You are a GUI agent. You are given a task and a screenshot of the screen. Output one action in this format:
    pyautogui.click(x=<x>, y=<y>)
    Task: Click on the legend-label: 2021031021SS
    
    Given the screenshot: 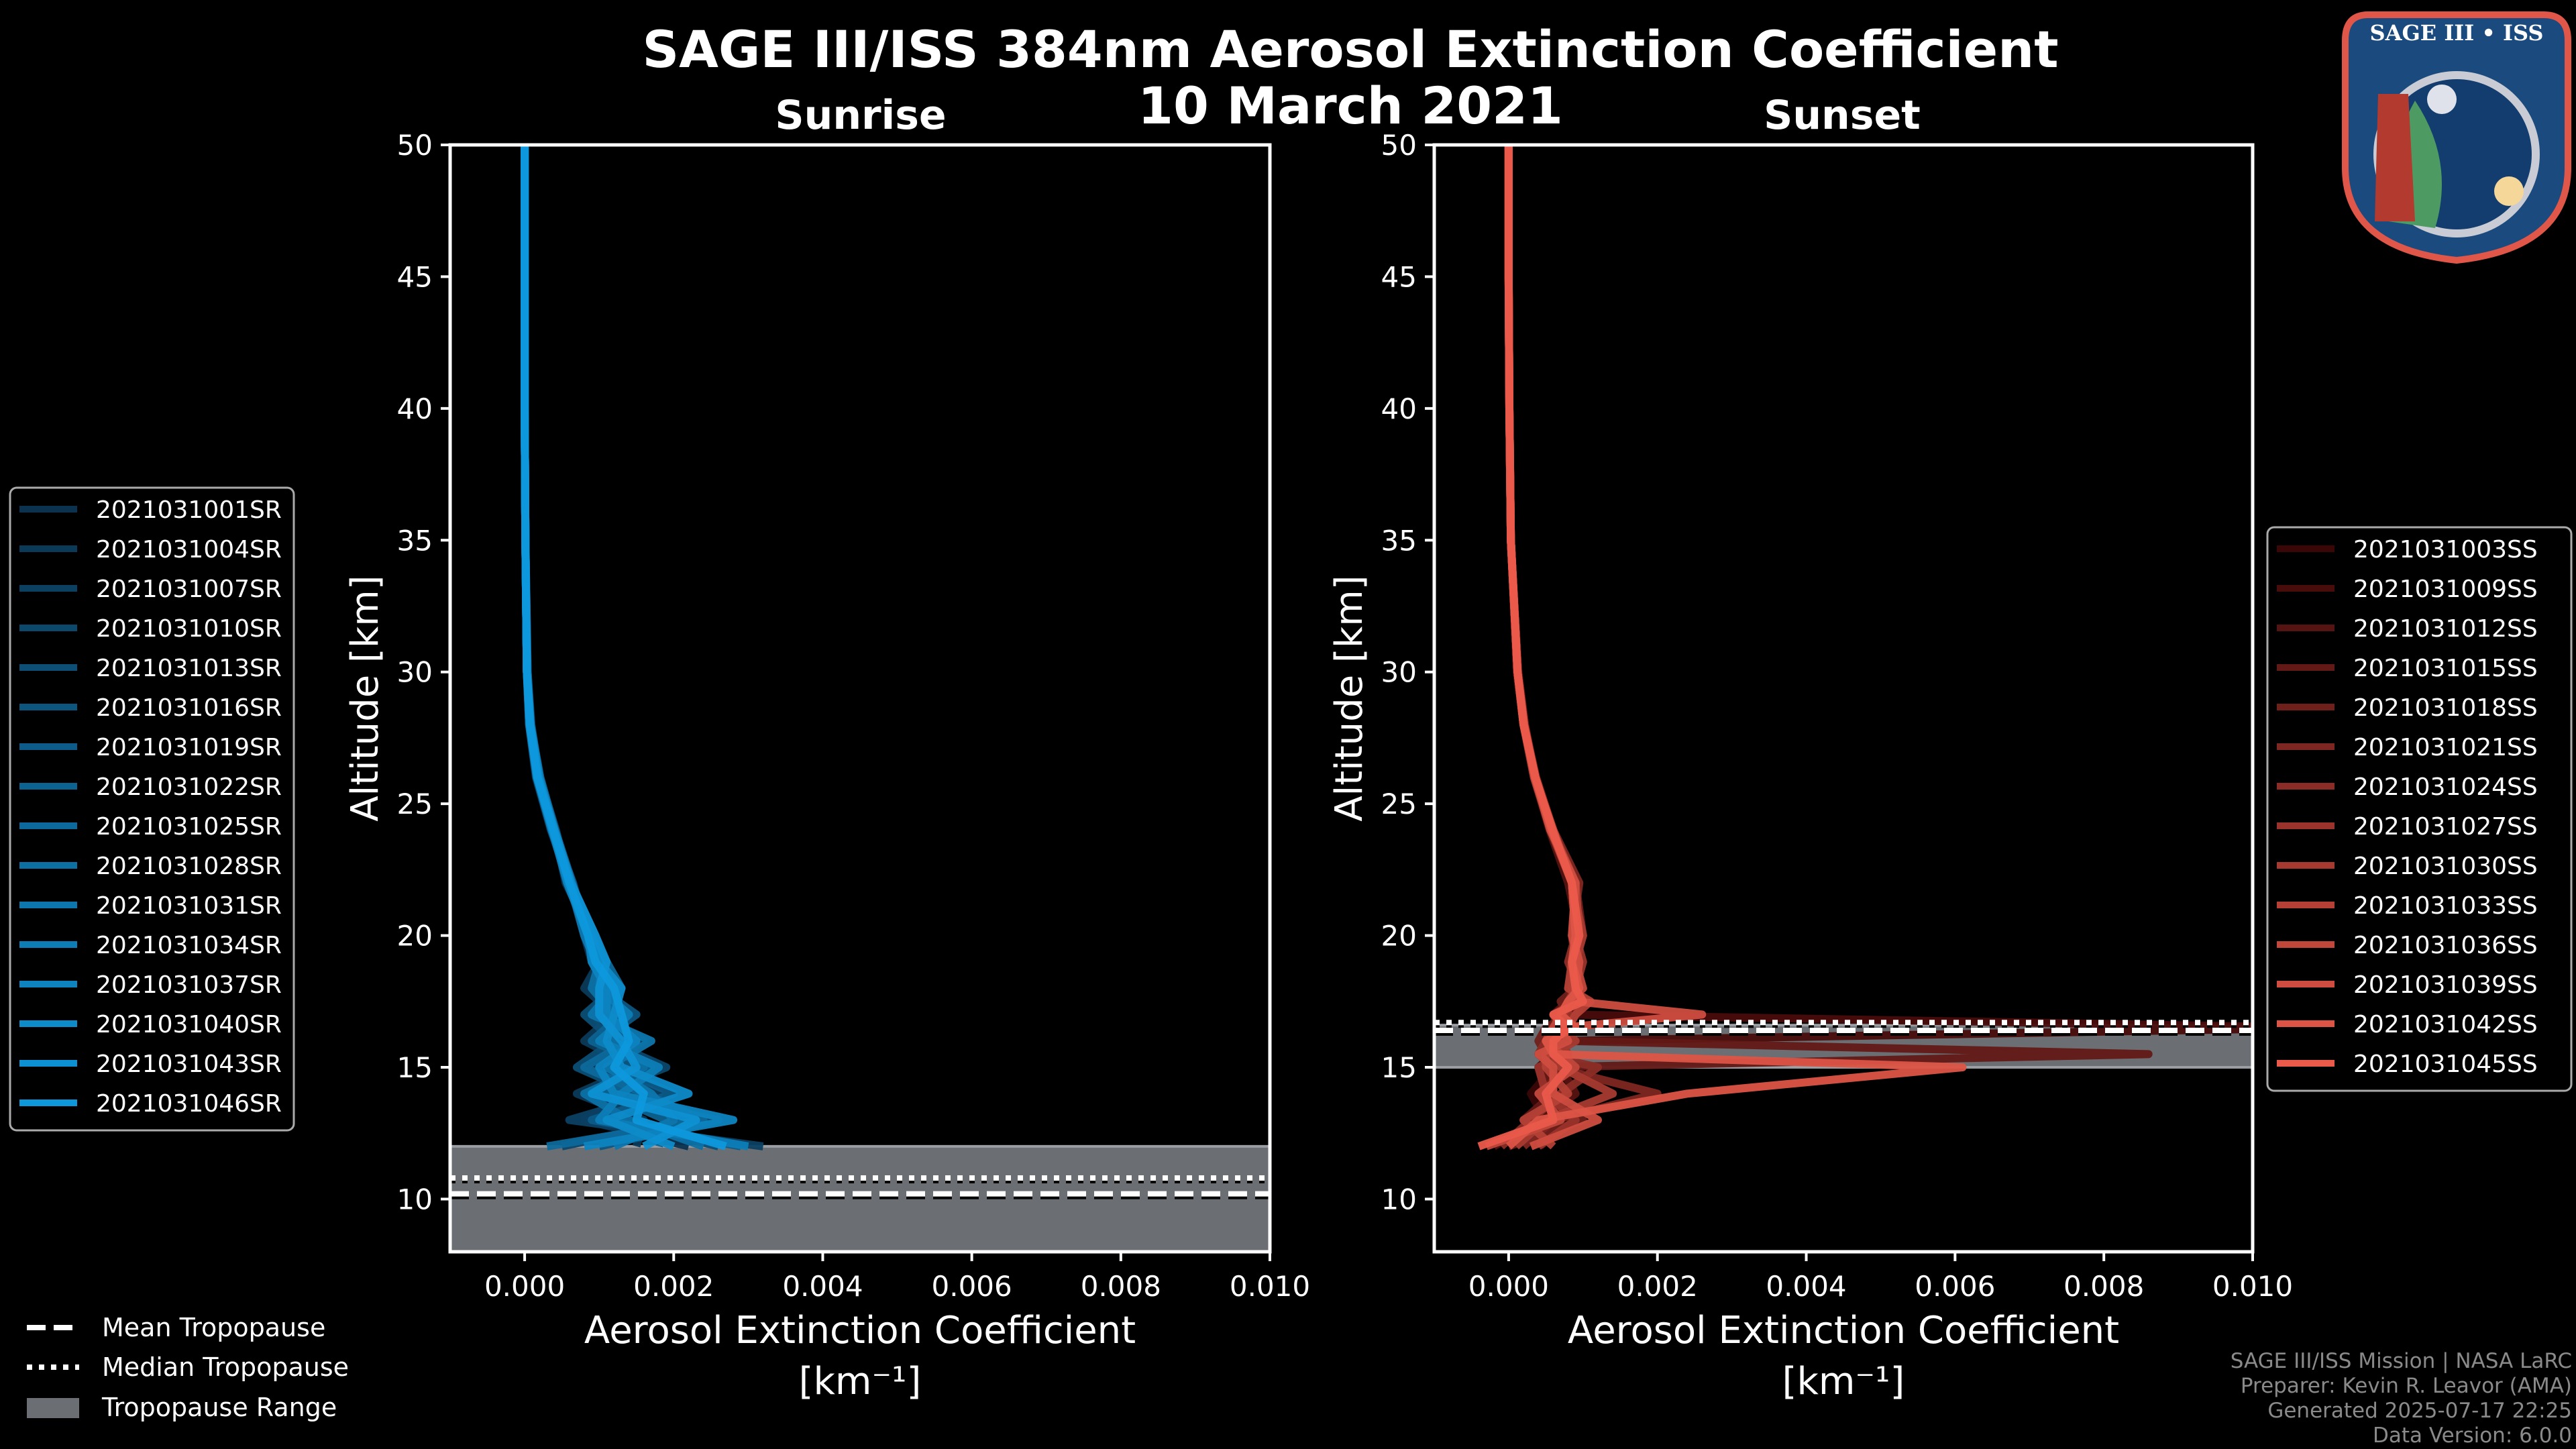 What is the action you would take?
    pyautogui.click(x=2445, y=747)
    